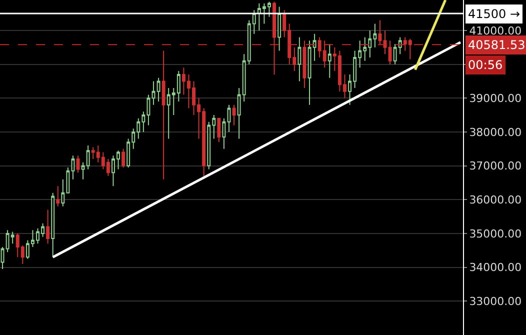  What do you see at coordinates (495, 132) in the screenshot?
I see `y-tick-label: 38000.00` at bounding box center [495, 132].